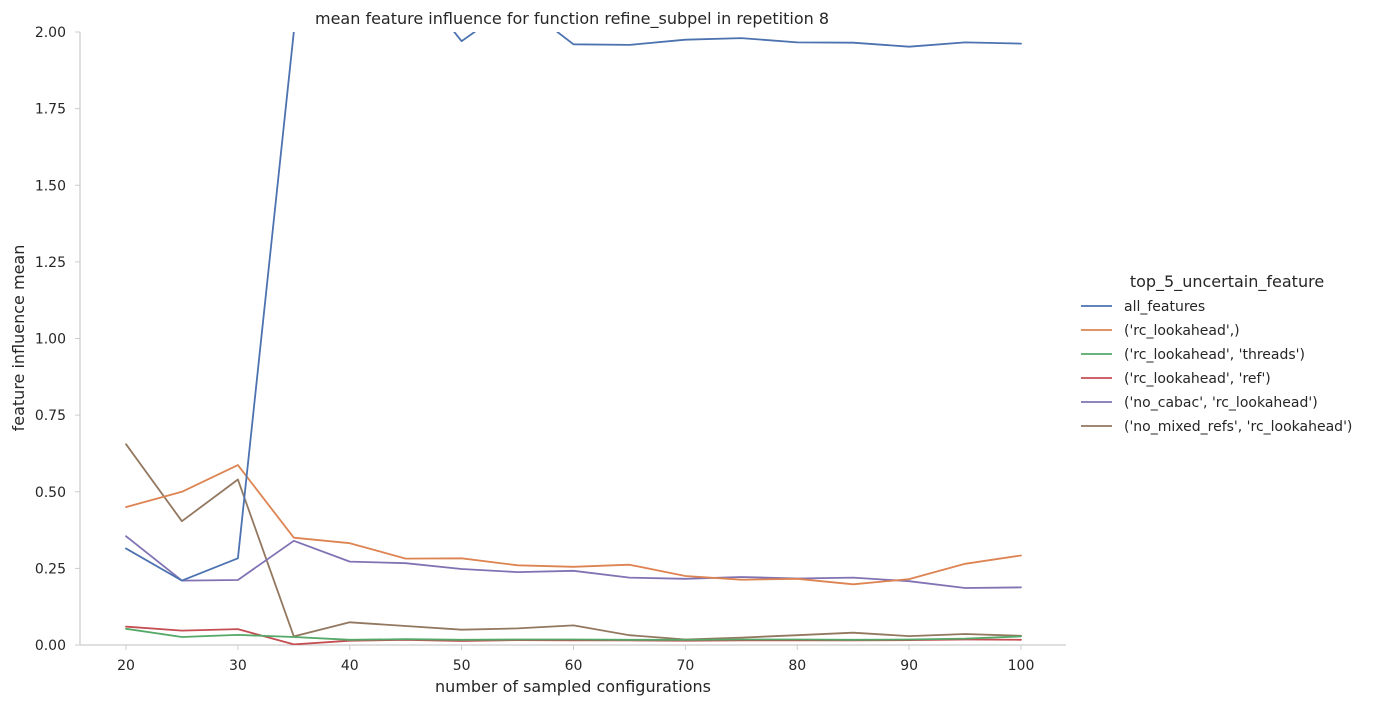  What do you see at coordinates (573, 686) in the screenshot?
I see `x-axis-label: number of sampled configurations` at bounding box center [573, 686].